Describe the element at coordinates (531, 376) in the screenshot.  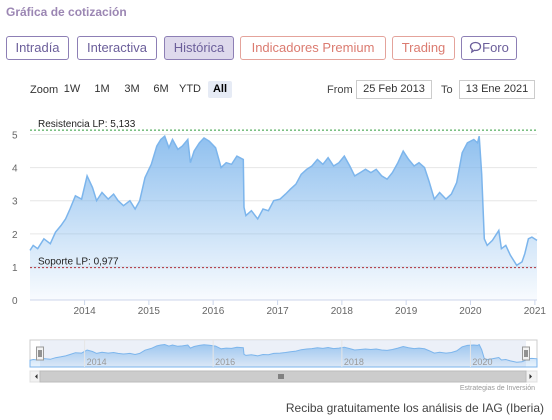
I see `scroll-right-arrow-icon` at that location.